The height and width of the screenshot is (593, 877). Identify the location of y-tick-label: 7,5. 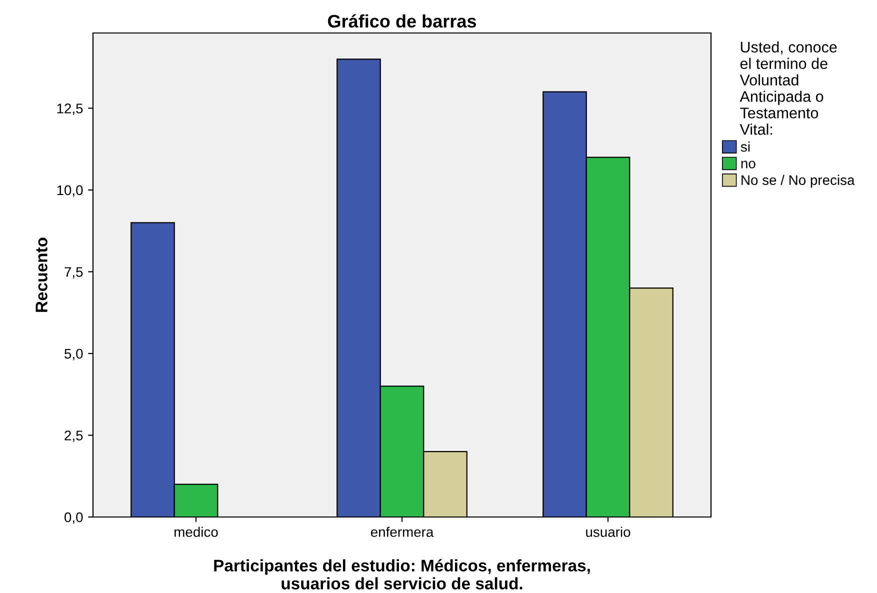
(73, 273).